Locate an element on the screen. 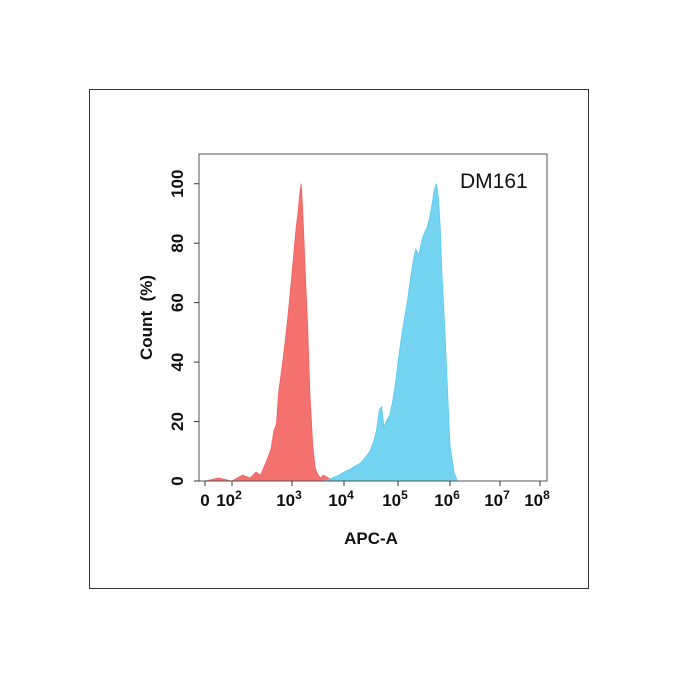  x-tick-label: 0 is located at coordinates (204, 500).